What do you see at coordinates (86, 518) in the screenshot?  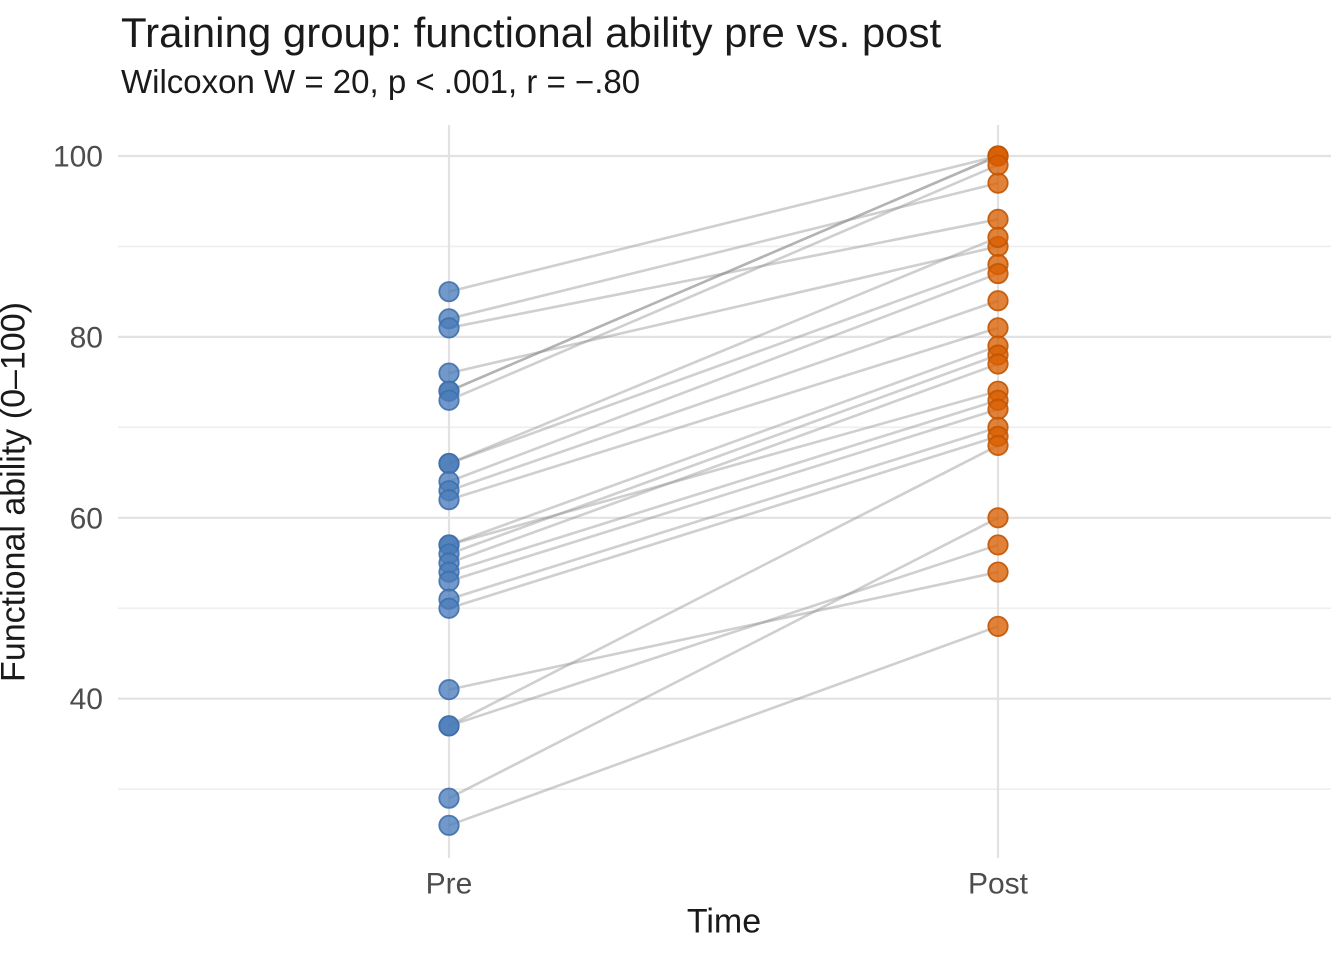 I see `y-tick-label: 60` at bounding box center [86, 518].